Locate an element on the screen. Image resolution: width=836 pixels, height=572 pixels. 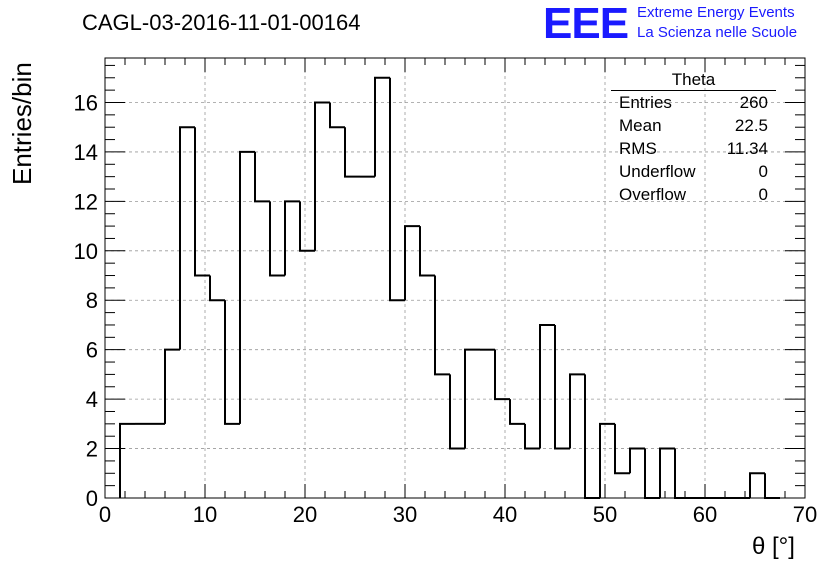
stats-row: Mean 22.5 is located at coordinates (693, 125).